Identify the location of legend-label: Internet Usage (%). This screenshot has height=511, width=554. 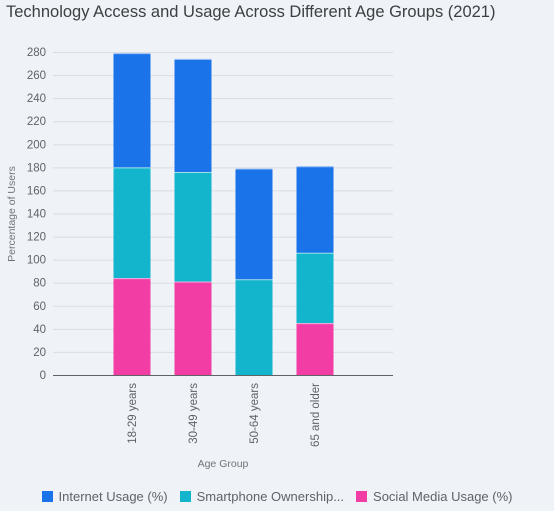
(113, 496).